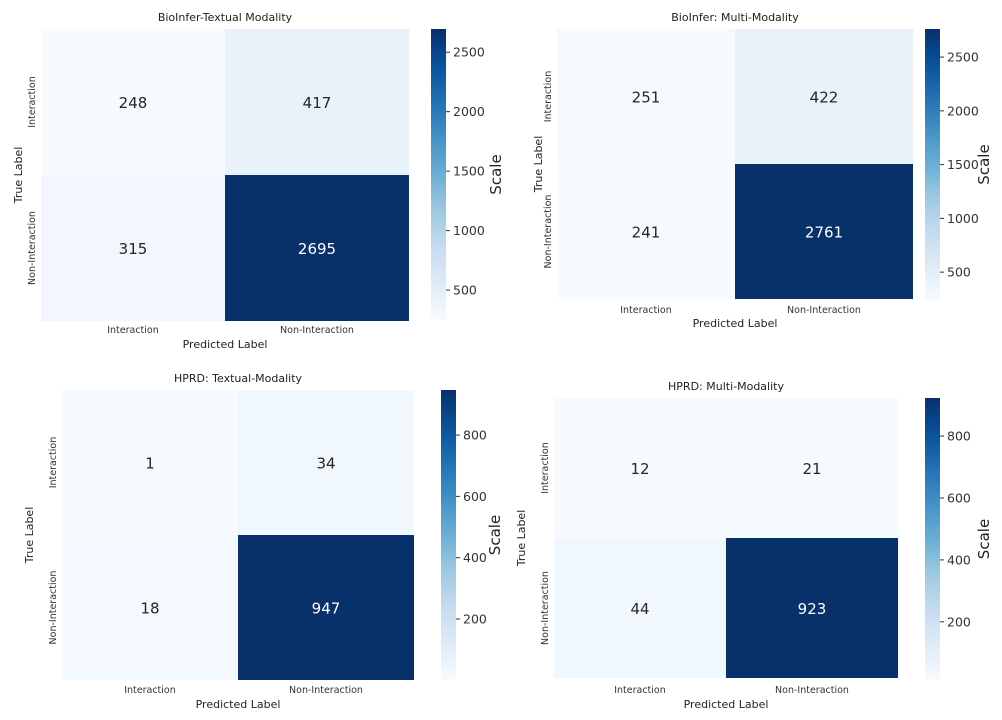 The width and height of the screenshot is (1002, 720). I want to click on cell-value-label: 2695, so click(317, 249).